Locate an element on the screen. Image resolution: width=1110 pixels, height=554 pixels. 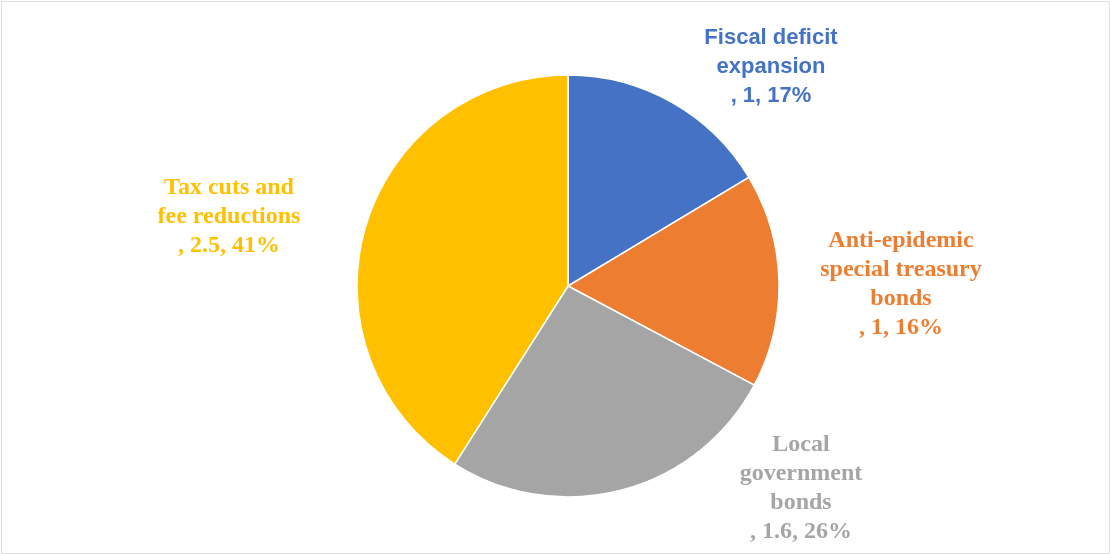
data-label: , 1.6, 26% is located at coordinates (801, 530).